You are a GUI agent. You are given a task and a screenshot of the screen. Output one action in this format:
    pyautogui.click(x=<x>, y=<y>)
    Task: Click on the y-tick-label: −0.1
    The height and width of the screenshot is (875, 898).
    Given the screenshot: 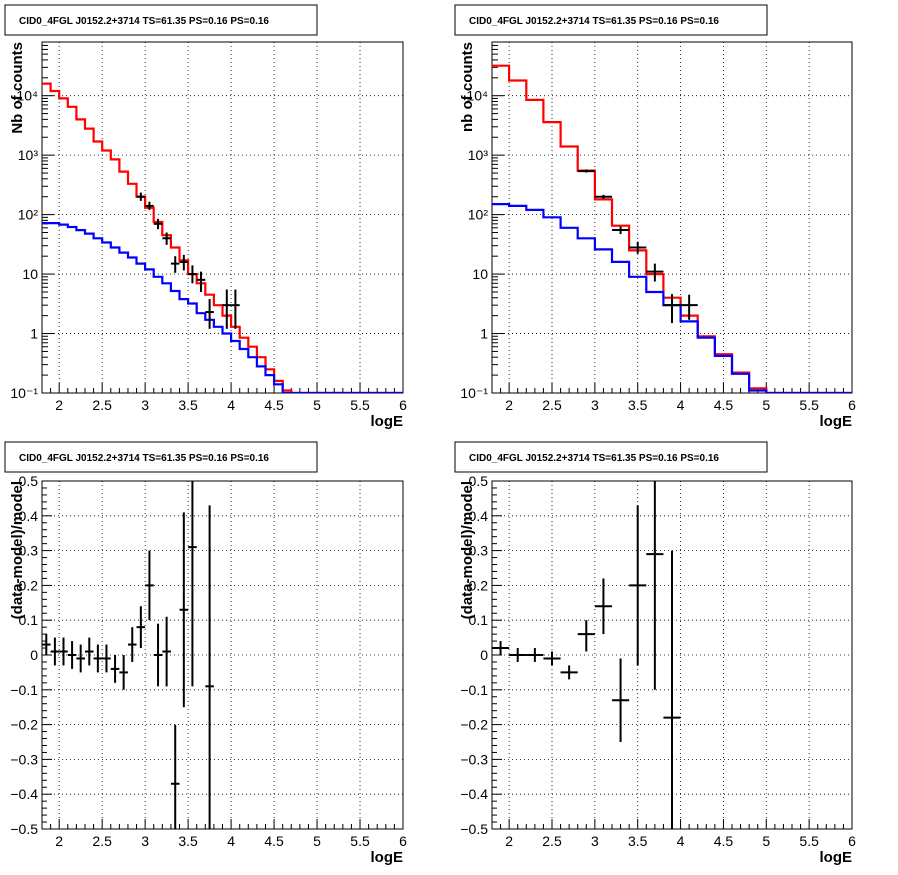 What is the action you would take?
    pyautogui.click(x=24, y=690)
    